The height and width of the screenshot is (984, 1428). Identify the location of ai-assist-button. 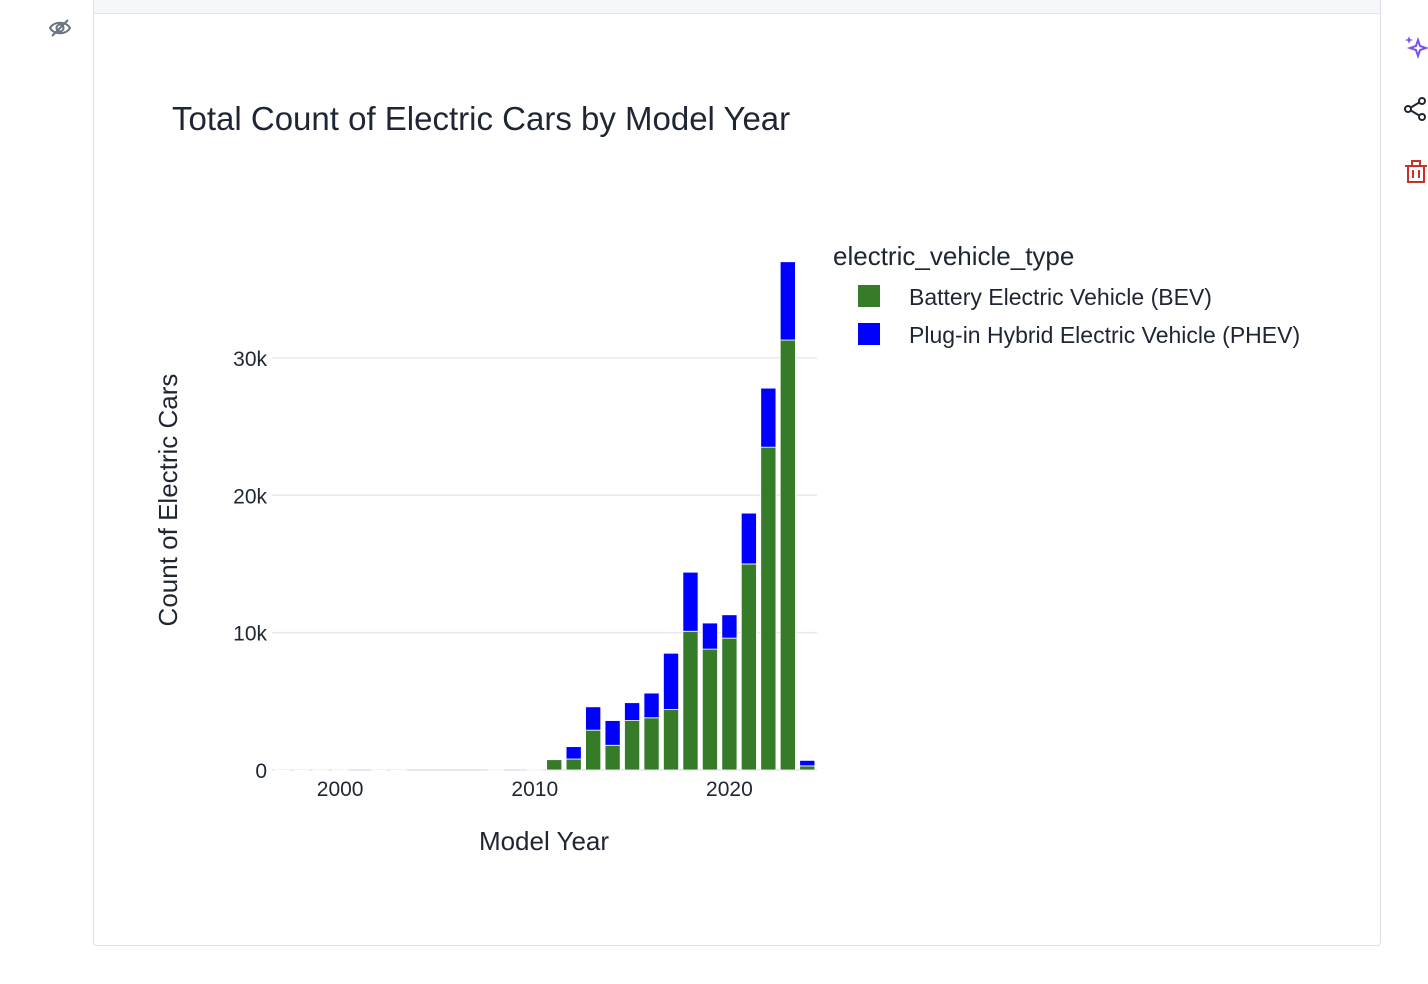
(1415, 47).